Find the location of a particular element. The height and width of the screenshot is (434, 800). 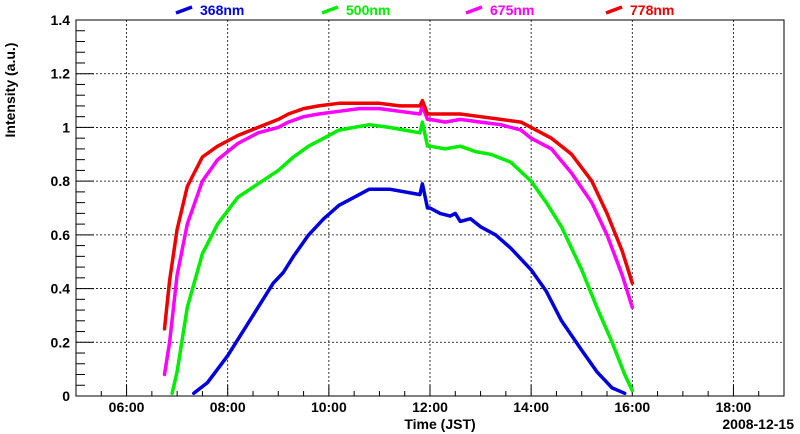

y-tick-label: 0.6 is located at coordinates (61, 235).